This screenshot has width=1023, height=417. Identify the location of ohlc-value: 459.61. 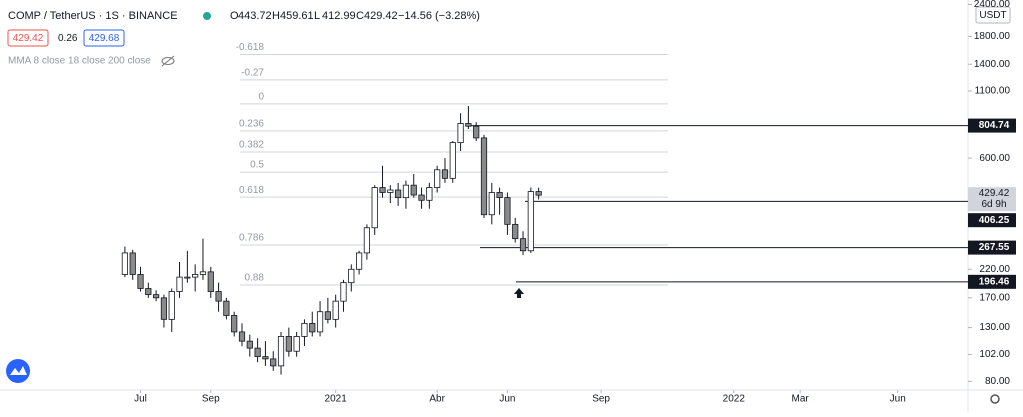
(297, 16).